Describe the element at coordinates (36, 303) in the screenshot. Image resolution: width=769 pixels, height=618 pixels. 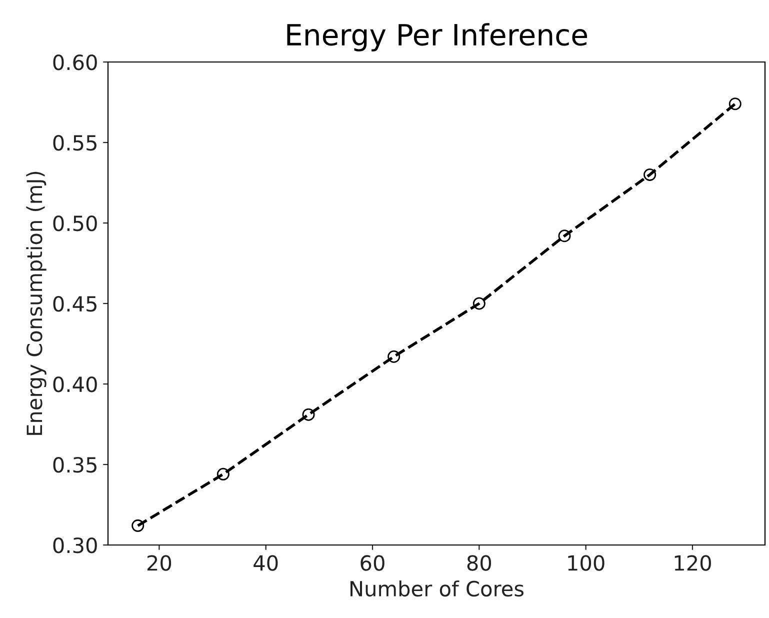
I see `y-axis-title: Energy Consumption (mJ)` at that location.